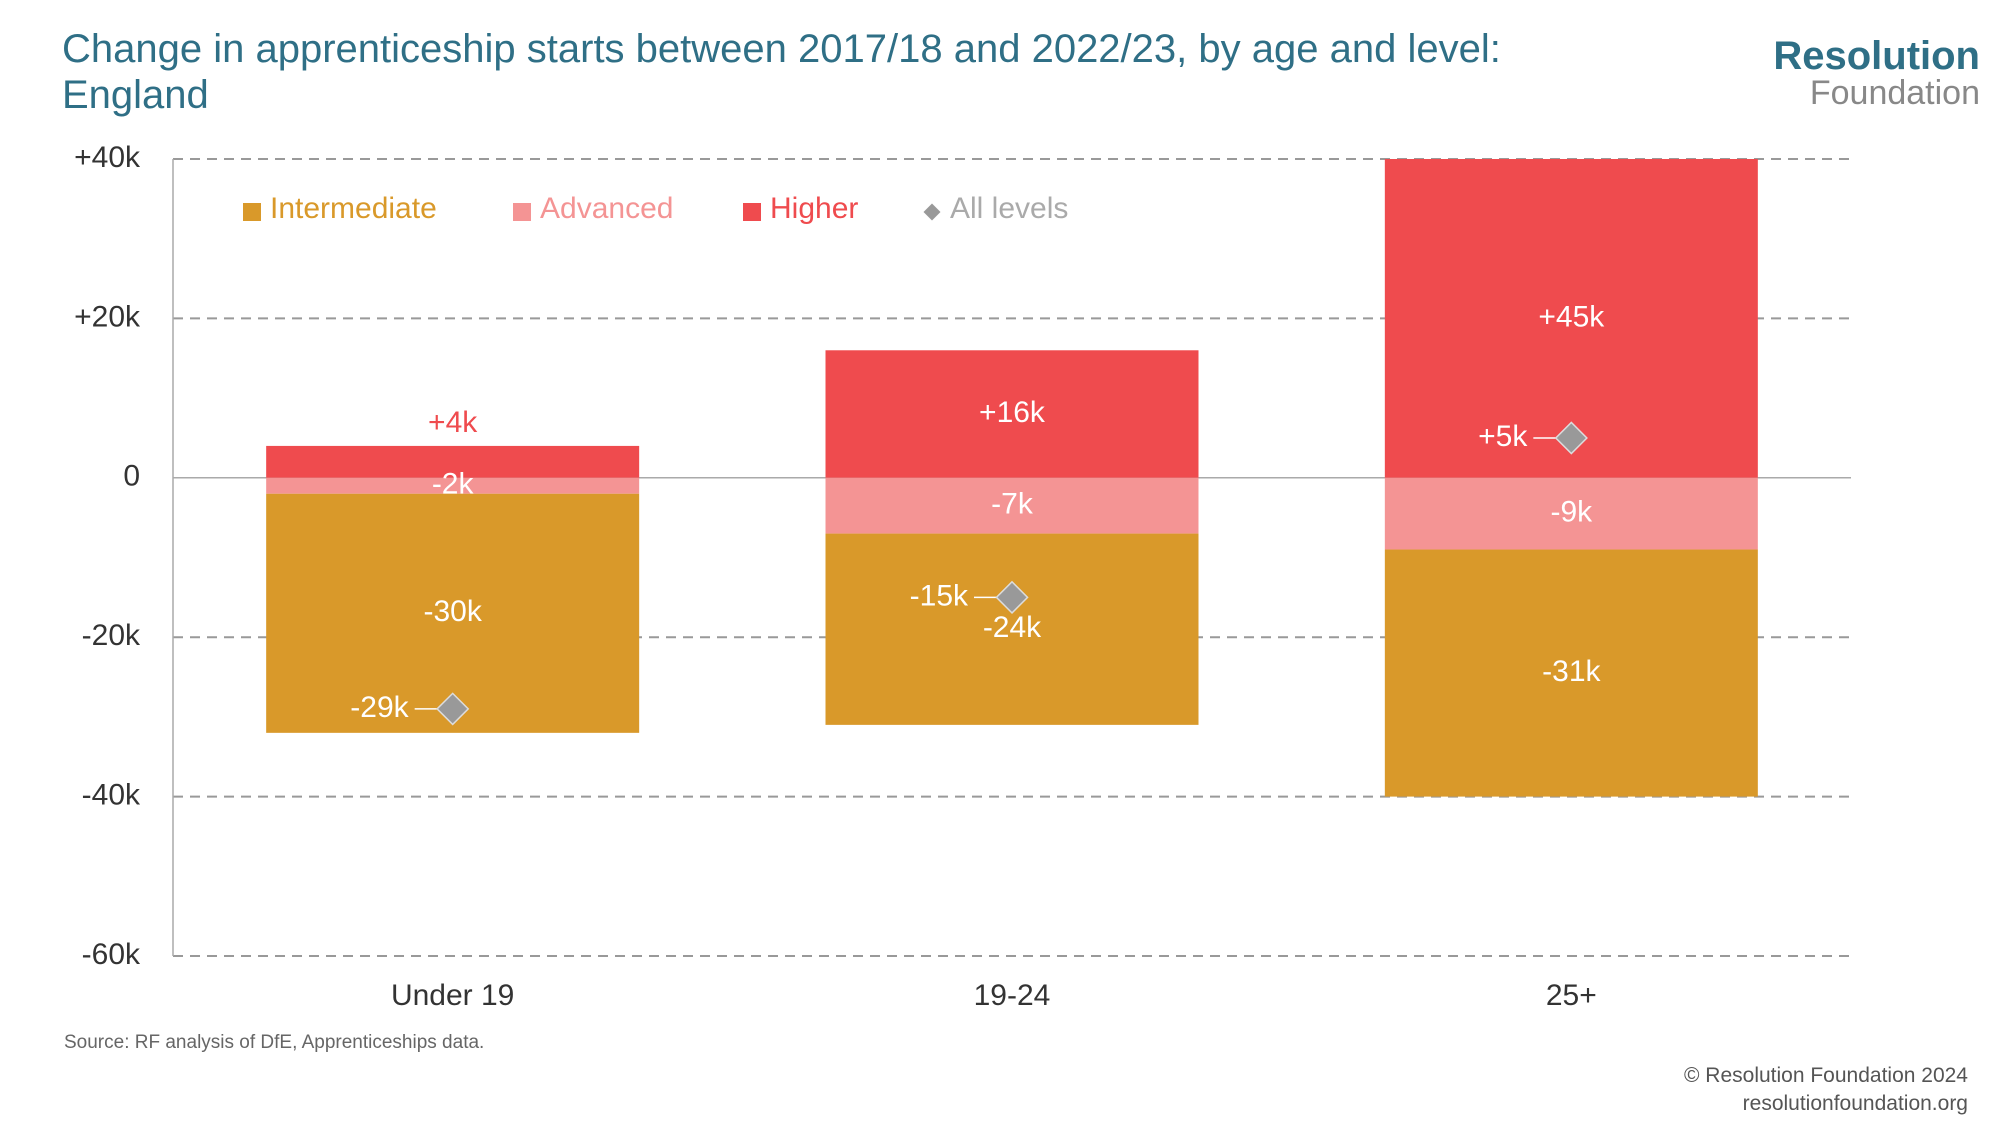 This screenshot has height=1125, width=2000. What do you see at coordinates (939, 595) in the screenshot?
I see `data-label: -15k` at bounding box center [939, 595].